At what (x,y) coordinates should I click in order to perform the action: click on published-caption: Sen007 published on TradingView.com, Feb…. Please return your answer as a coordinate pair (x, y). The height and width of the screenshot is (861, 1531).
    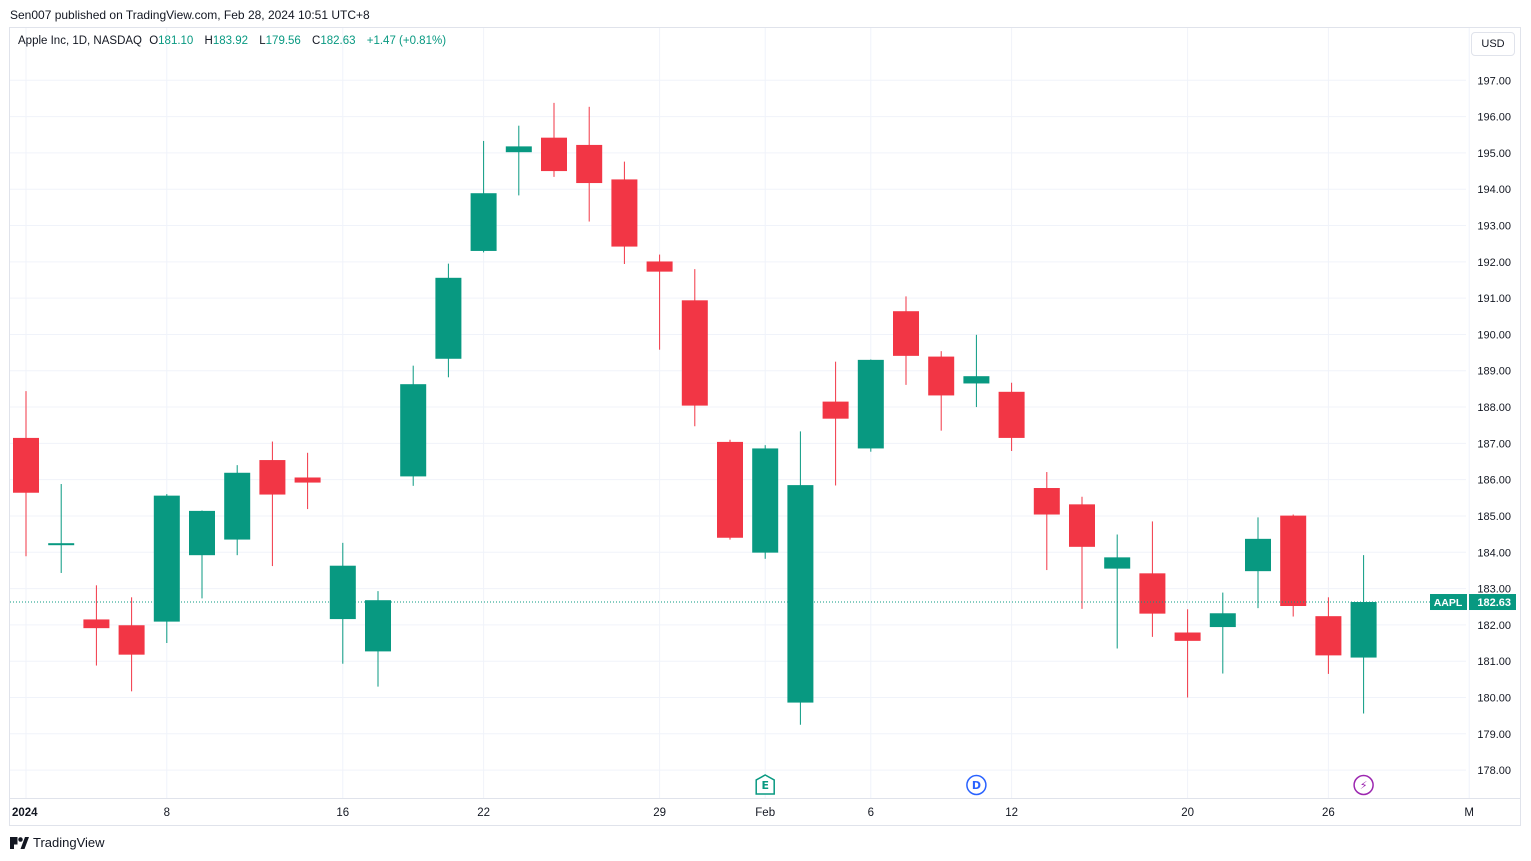
    Looking at the image, I should click on (190, 15).